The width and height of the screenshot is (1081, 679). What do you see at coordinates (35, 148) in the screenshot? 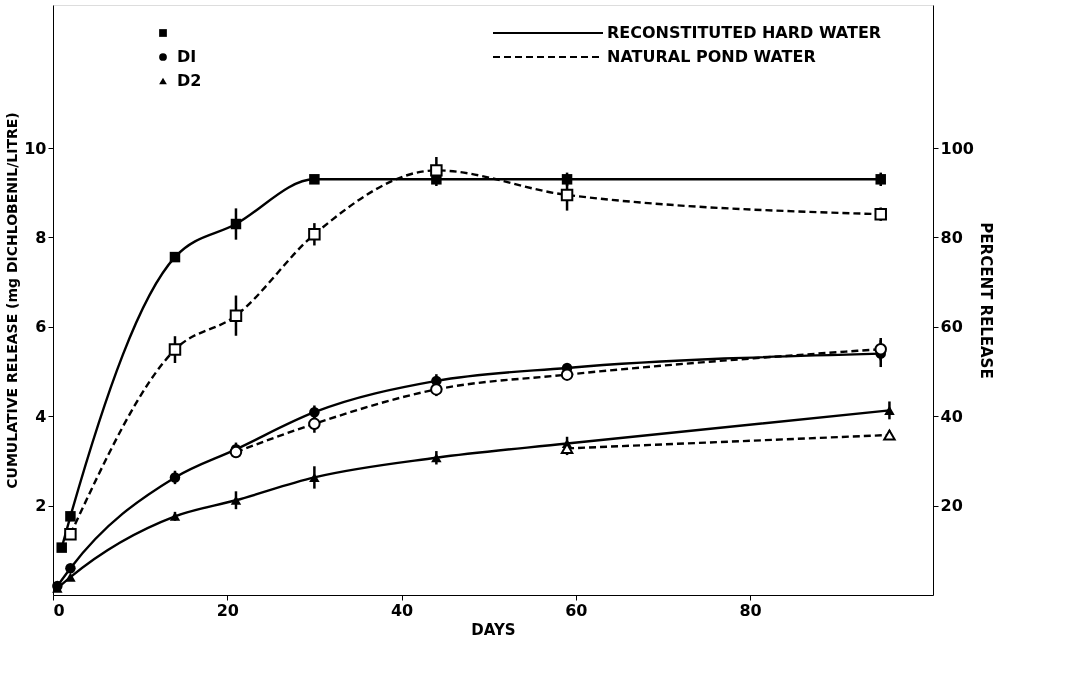
I see `y-tick-label: 10` at bounding box center [35, 148].